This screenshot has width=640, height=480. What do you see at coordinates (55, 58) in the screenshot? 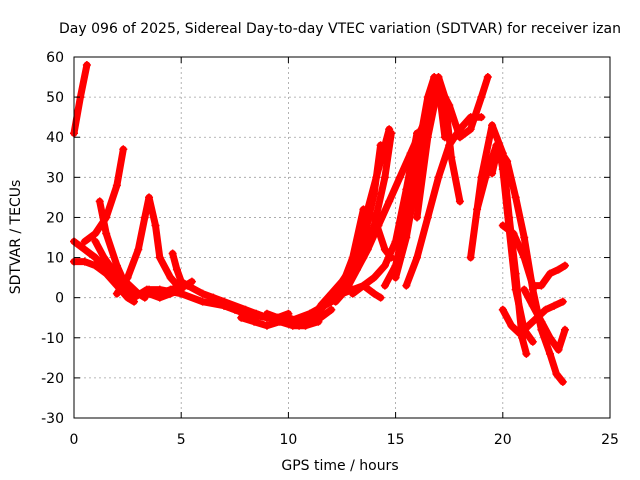
I see `y-tick-label: 60` at bounding box center [55, 58].